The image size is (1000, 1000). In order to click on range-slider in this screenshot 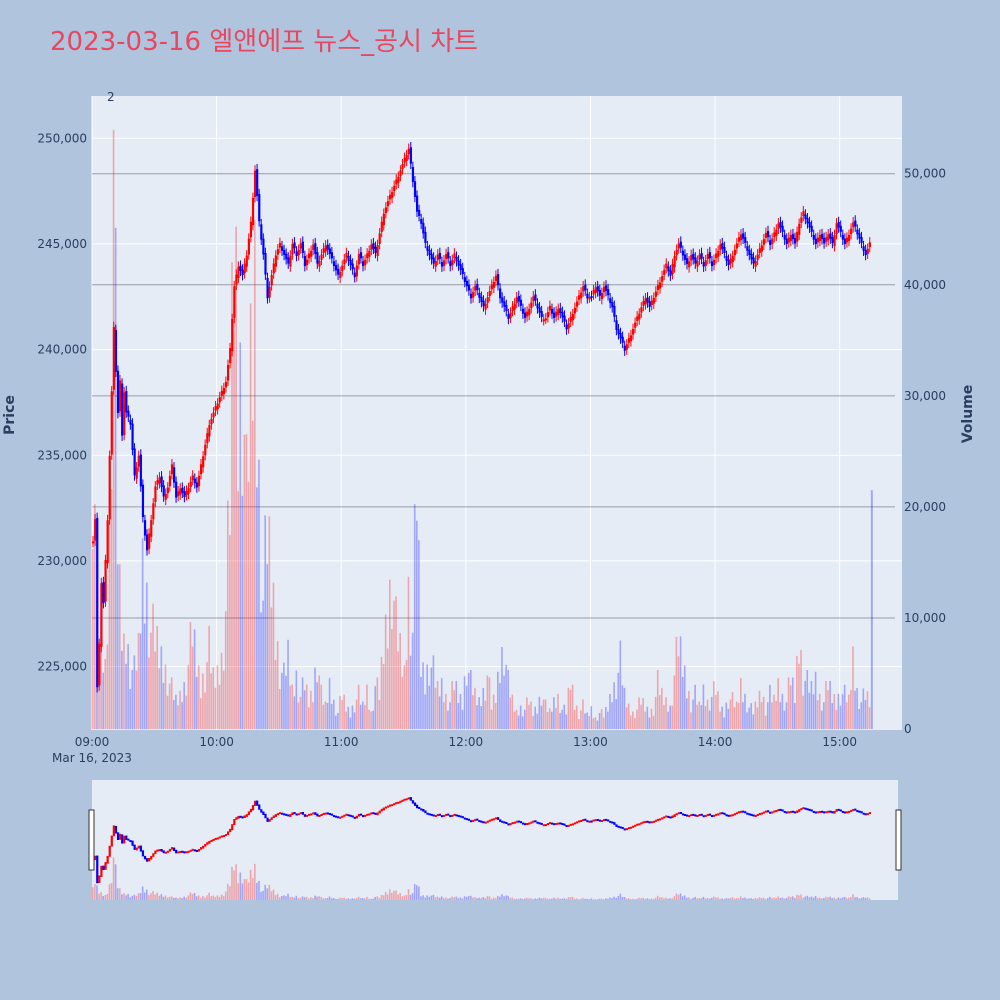, I will do `click(495, 840)`.